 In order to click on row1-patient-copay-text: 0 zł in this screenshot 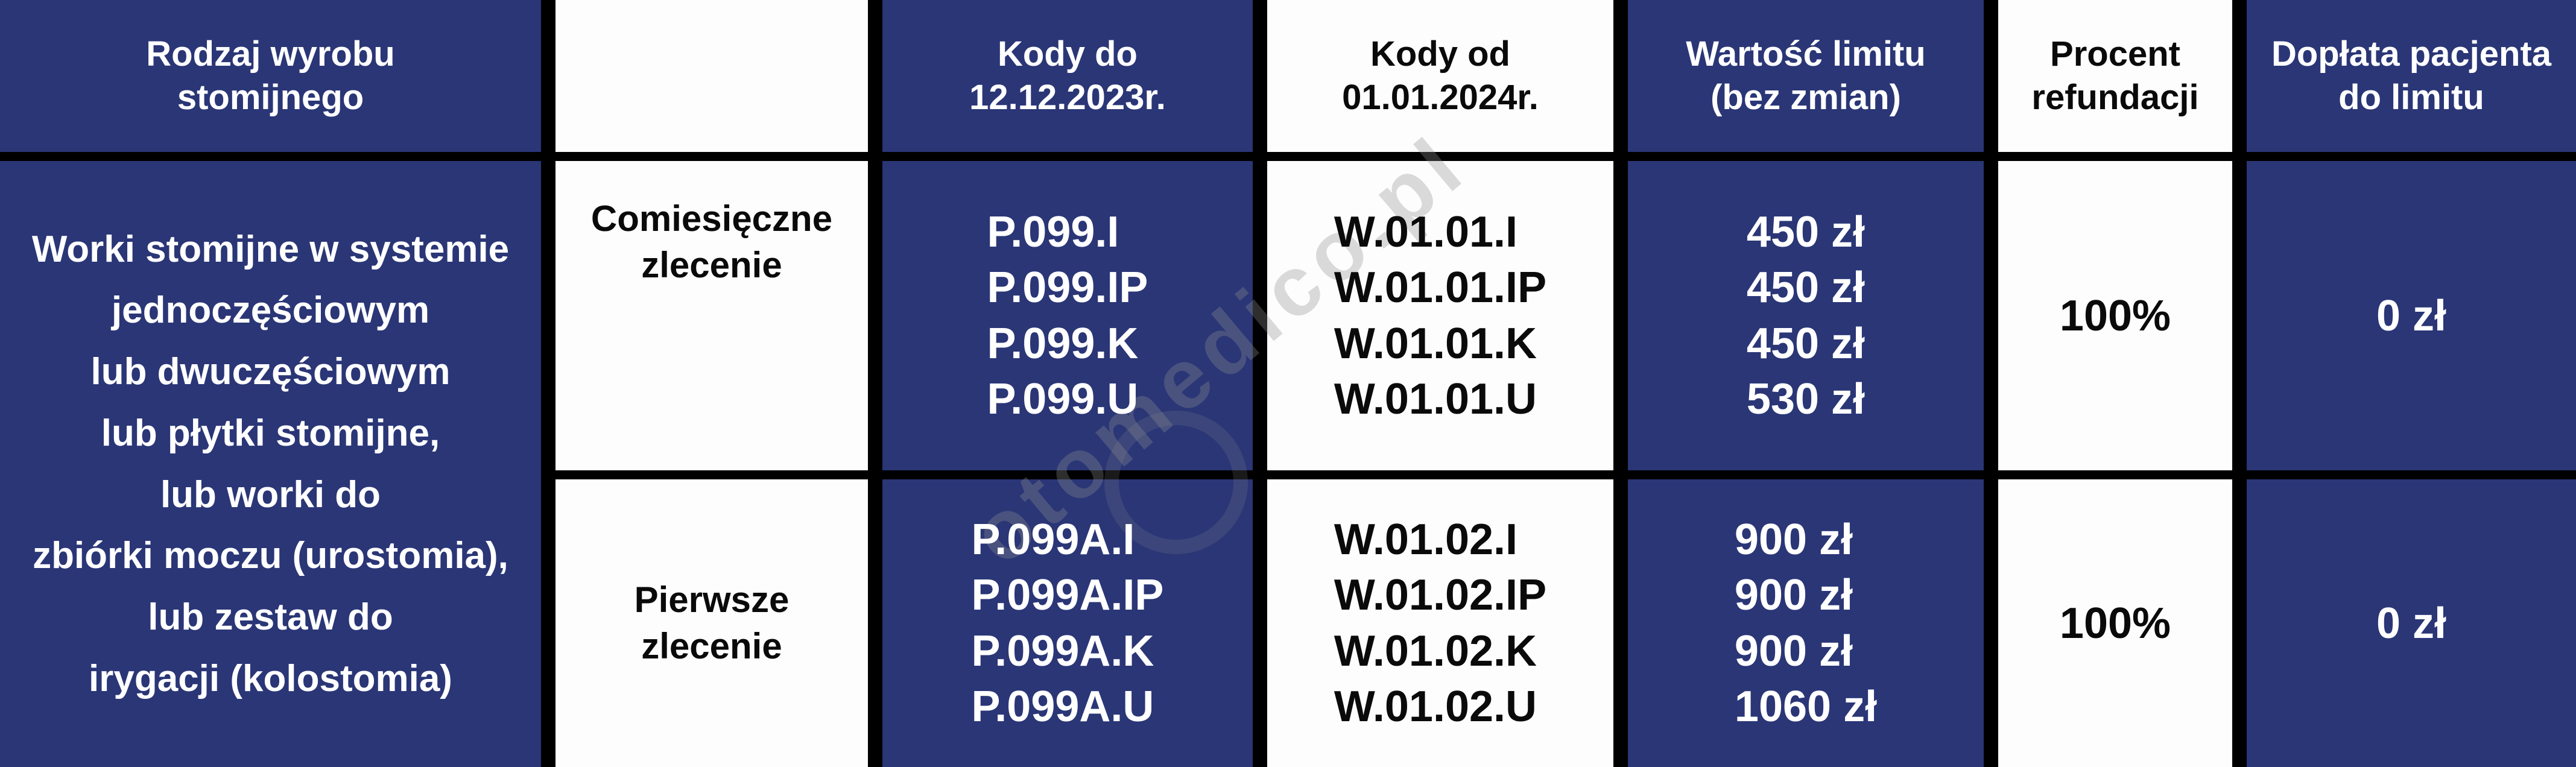, I will do `click(2411, 315)`.